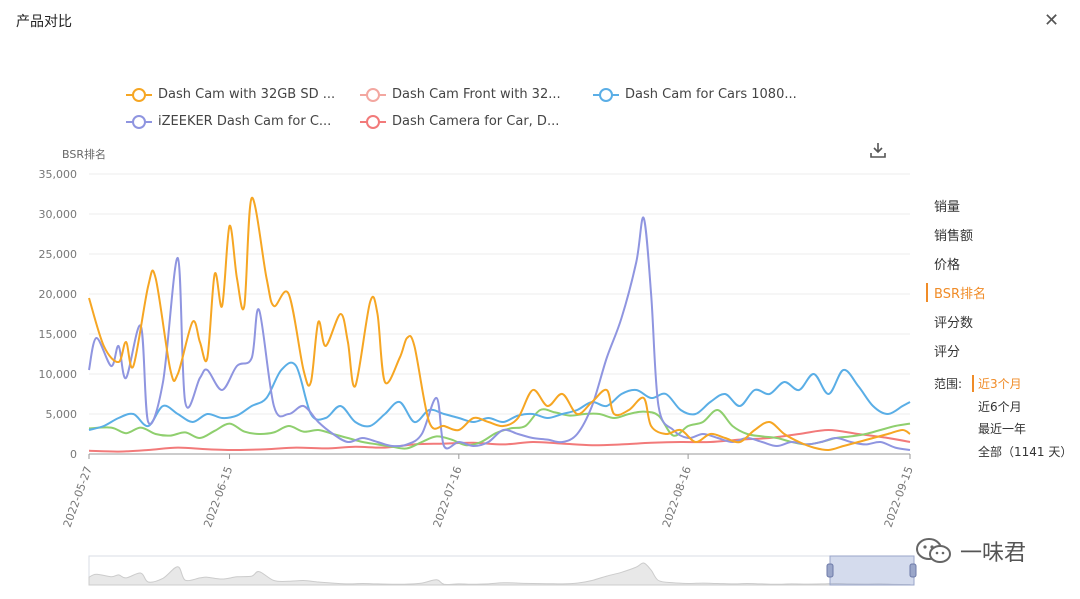  I want to click on watermark: 一味君, so click(970, 551).